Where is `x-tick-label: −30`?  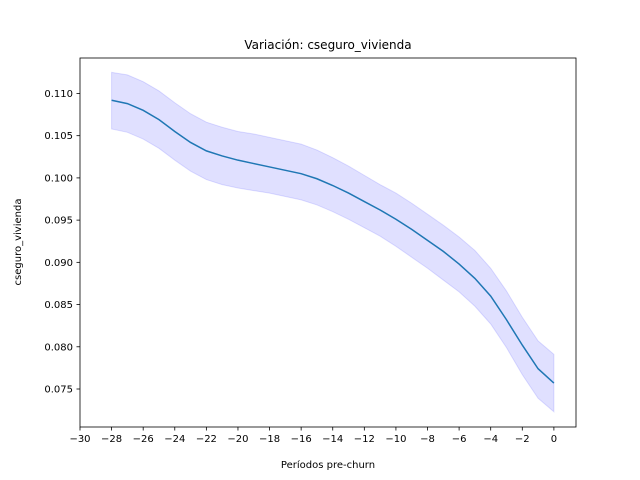 x-tick-label: −30 is located at coordinates (79, 439).